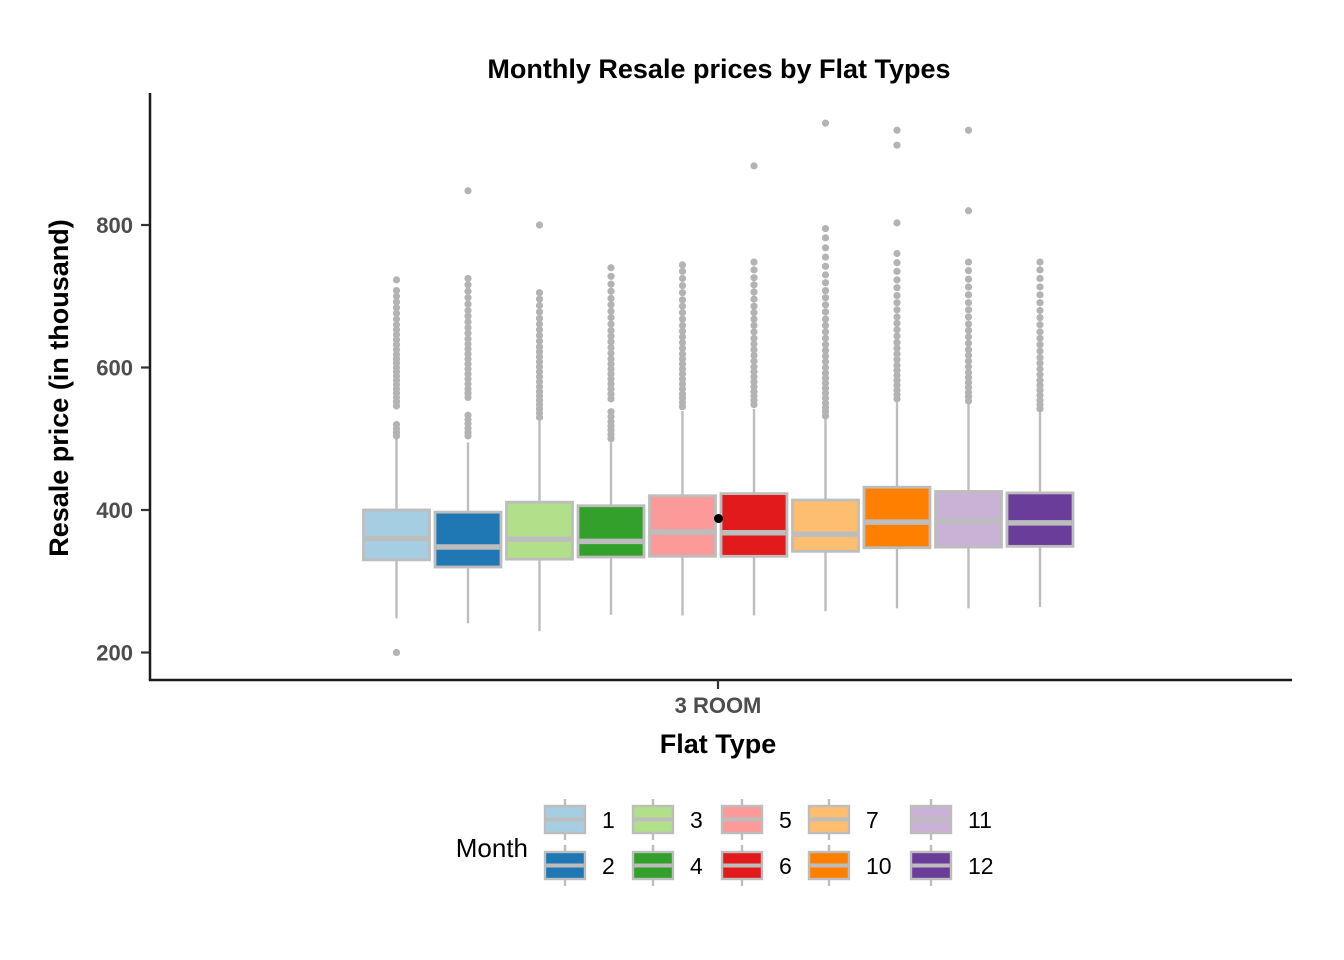  What do you see at coordinates (667, 819) in the screenshot?
I see `legend-key-month-3: 3` at bounding box center [667, 819].